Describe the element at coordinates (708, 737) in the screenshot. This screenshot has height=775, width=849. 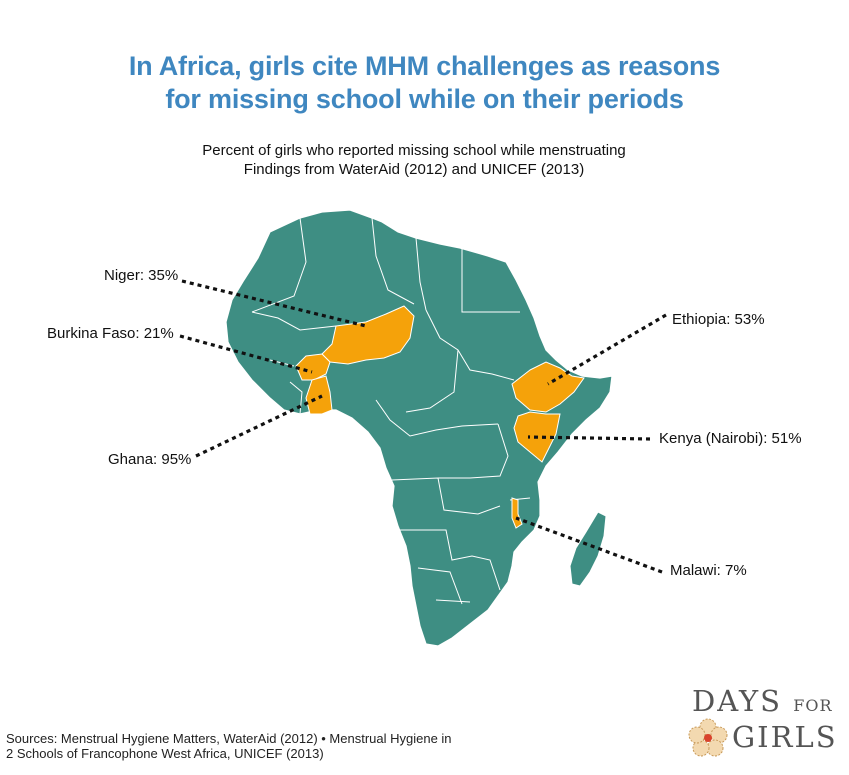
I see `flower-icon` at that location.